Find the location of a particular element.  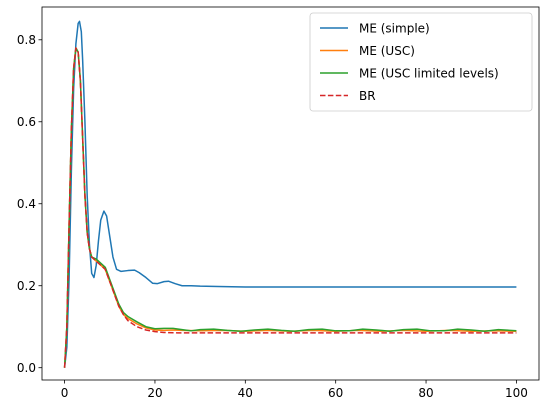

legend-label: ME (simple) is located at coordinates (394, 28).